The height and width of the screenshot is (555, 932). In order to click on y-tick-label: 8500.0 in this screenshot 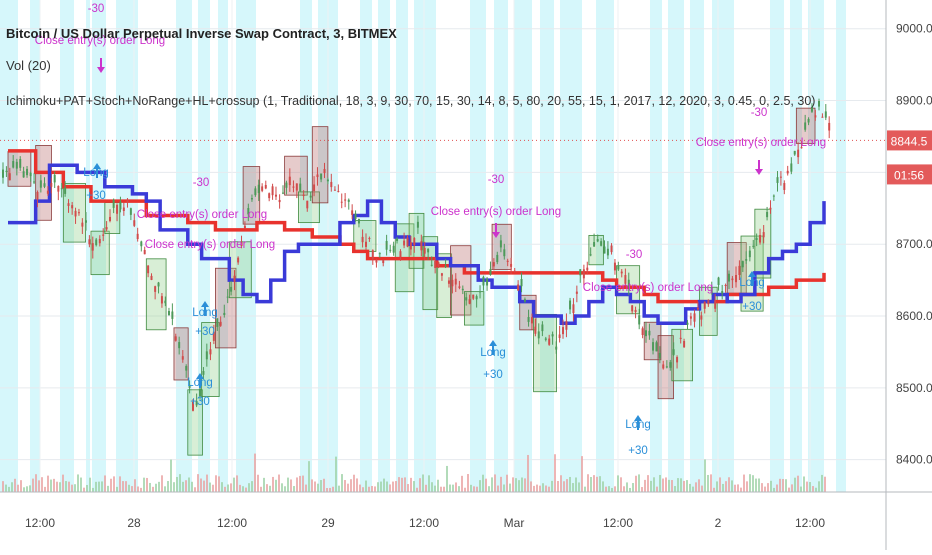, I will do `click(914, 388)`.